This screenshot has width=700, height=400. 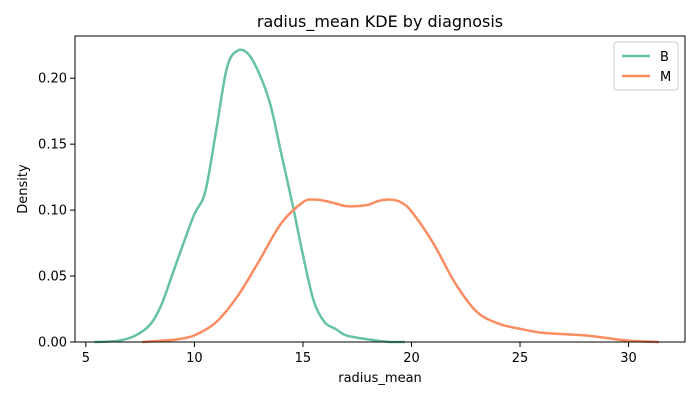 What do you see at coordinates (52, 211) in the screenshot?
I see `y-tick-label: 0.10` at bounding box center [52, 211].